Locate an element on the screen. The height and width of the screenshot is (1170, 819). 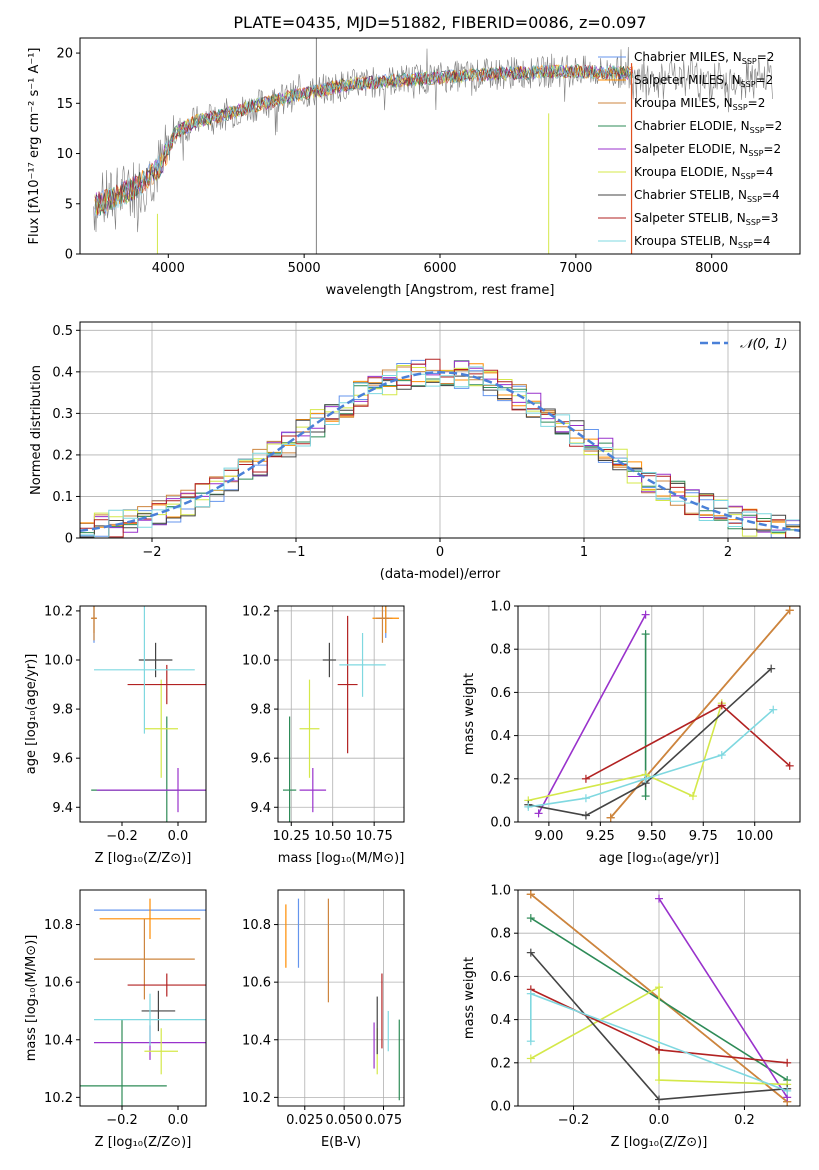
legend-series-name: Chabrier STELIB, N is located at coordinates (690, 195).